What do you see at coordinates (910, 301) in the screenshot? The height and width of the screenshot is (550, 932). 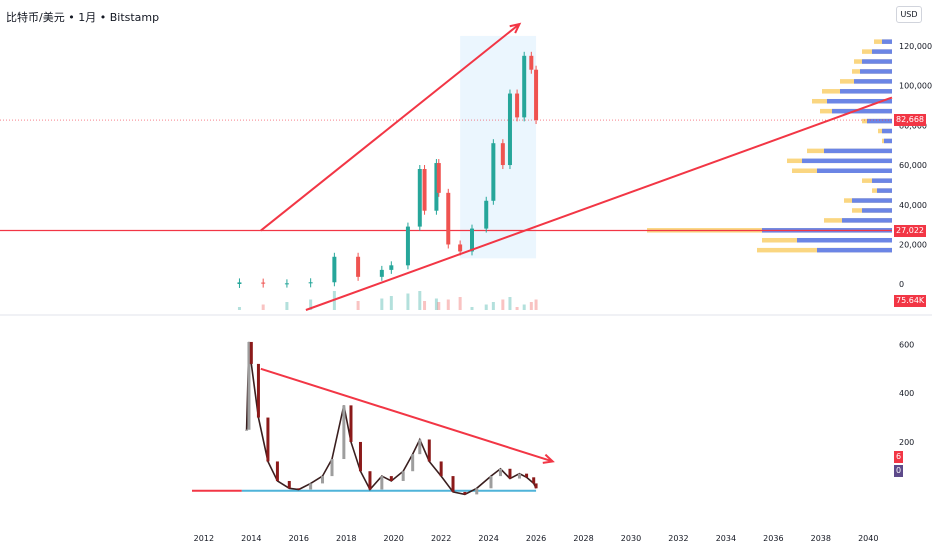 I see `volume-tag: 75.64K` at bounding box center [910, 301].